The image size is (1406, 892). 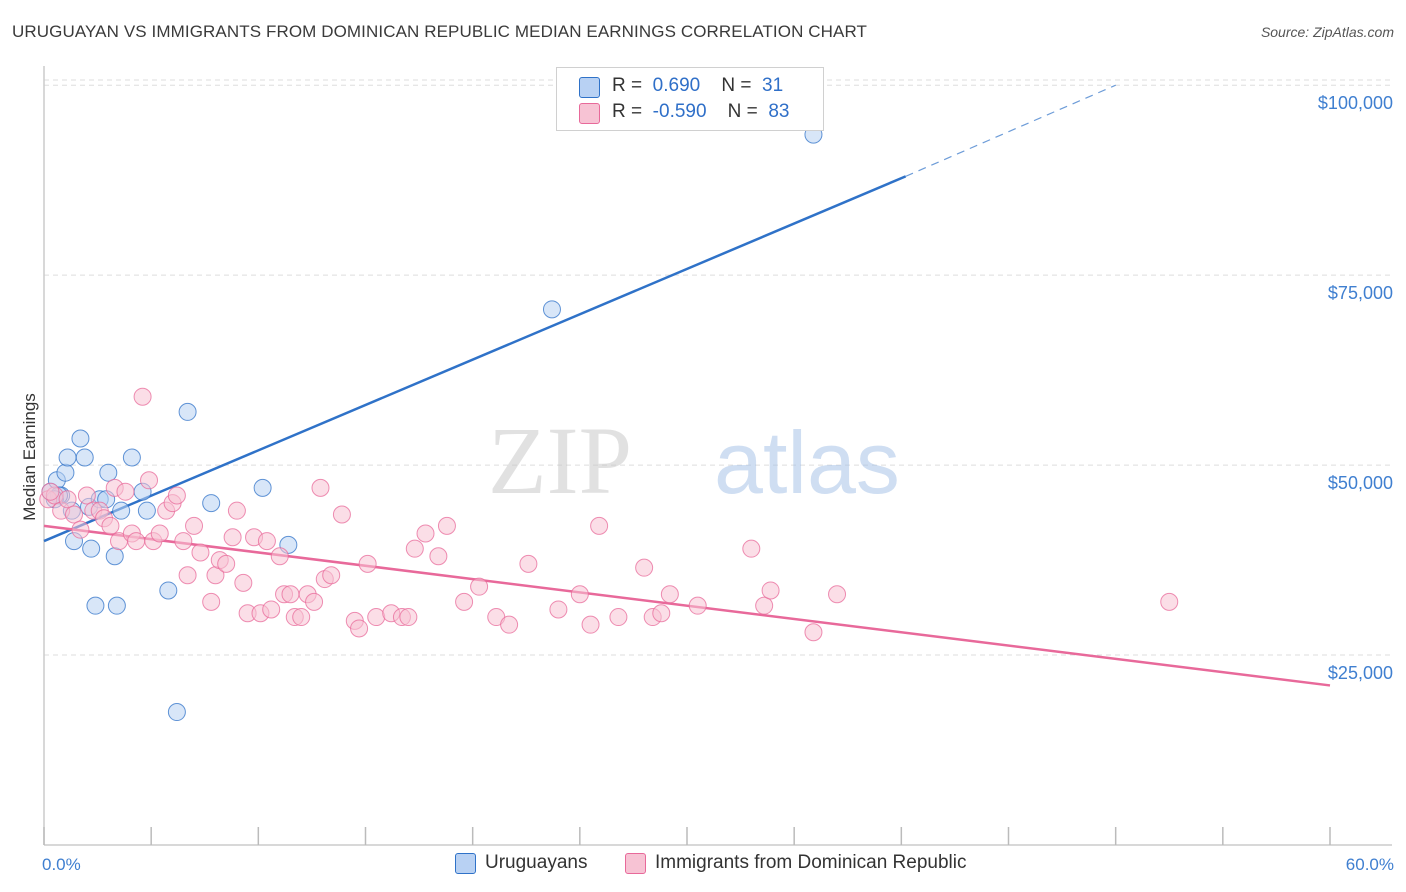 I want to click on watermark: ZIP atlas, so click(x=694, y=460).